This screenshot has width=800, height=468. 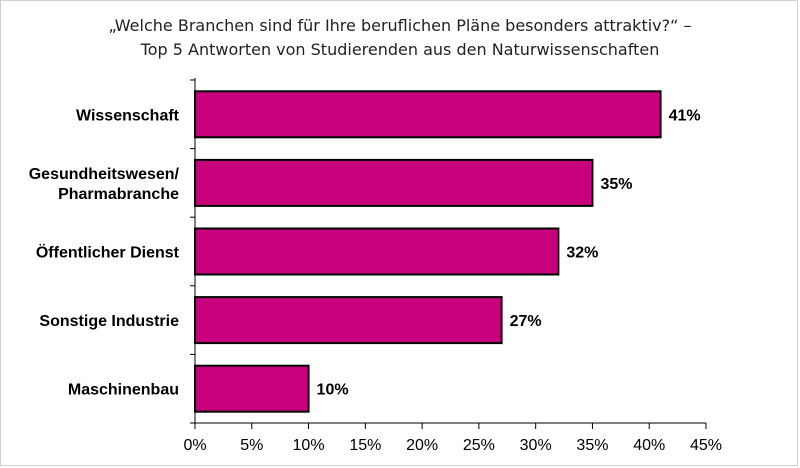 What do you see at coordinates (365, 445) in the screenshot?
I see `x-tick-label: 15%` at bounding box center [365, 445].